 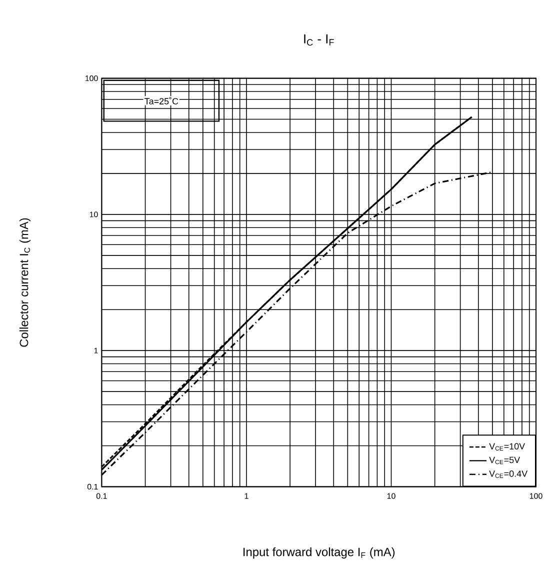 I want to click on chart-title: I$_{C}$ - I$_{F}$, so click(x=319, y=40).